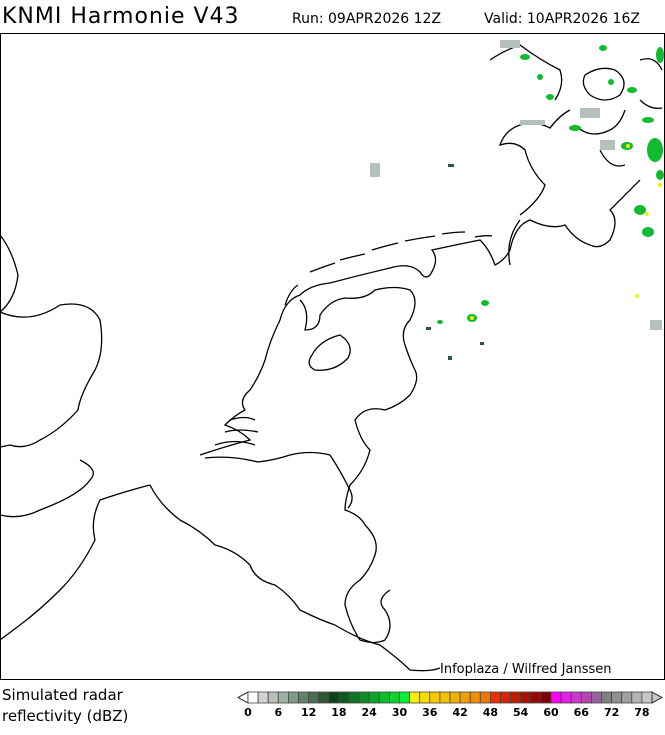  I want to click on be-fr-border, so click(242, 555).